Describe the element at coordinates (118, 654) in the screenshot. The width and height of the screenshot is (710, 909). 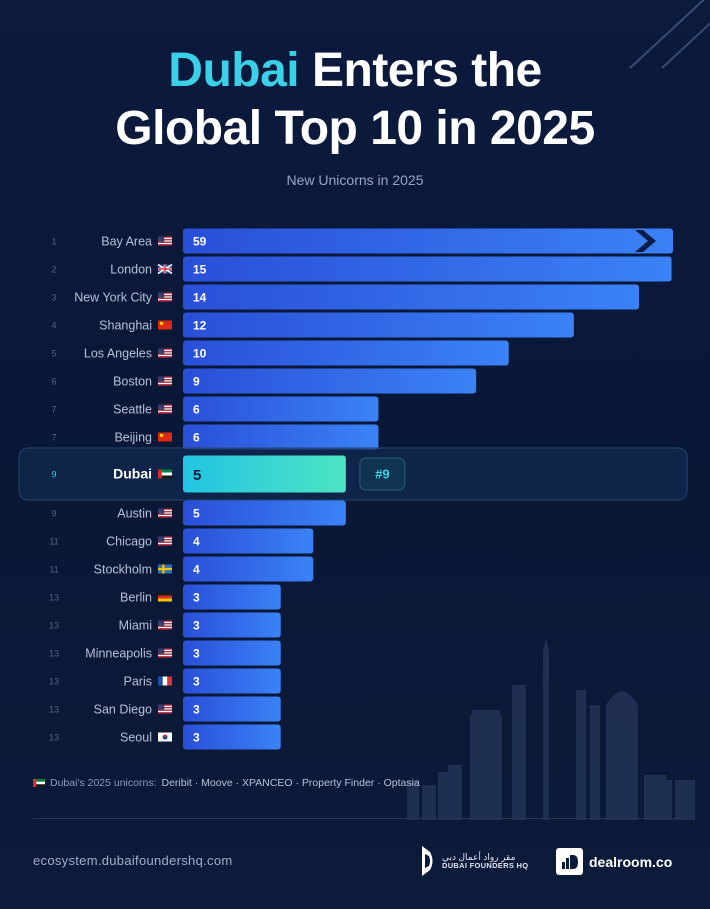
I see `city-label: Minneapolis` at that location.